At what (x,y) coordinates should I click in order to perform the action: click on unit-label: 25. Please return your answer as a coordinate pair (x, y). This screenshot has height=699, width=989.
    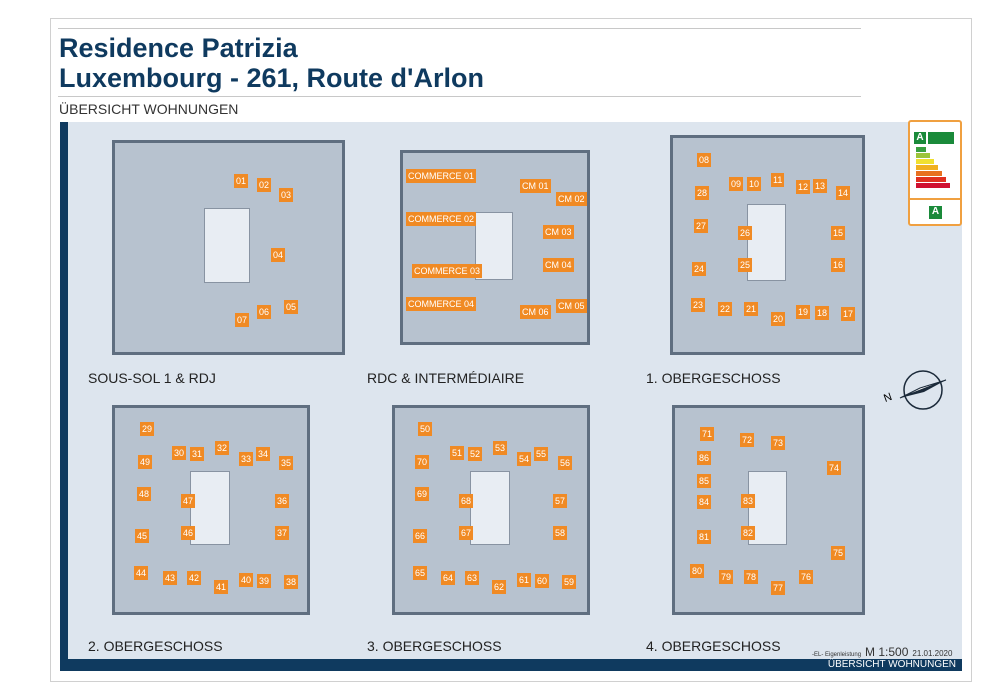
    Looking at the image, I should click on (745, 265).